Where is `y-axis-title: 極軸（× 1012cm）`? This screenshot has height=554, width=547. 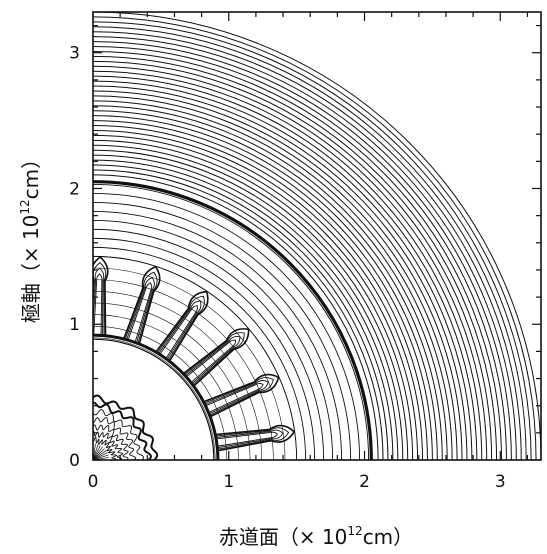 y-axis-title: 極軸（× 1012cm） is located at coordinates (30, 236).